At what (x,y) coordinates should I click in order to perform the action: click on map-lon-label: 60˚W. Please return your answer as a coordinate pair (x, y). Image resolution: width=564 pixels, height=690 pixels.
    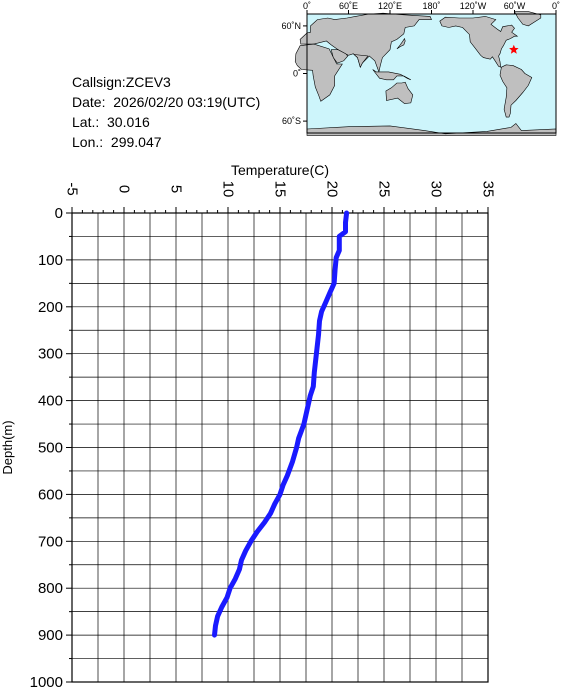
    Looking at the image, I should click on (515, 6).